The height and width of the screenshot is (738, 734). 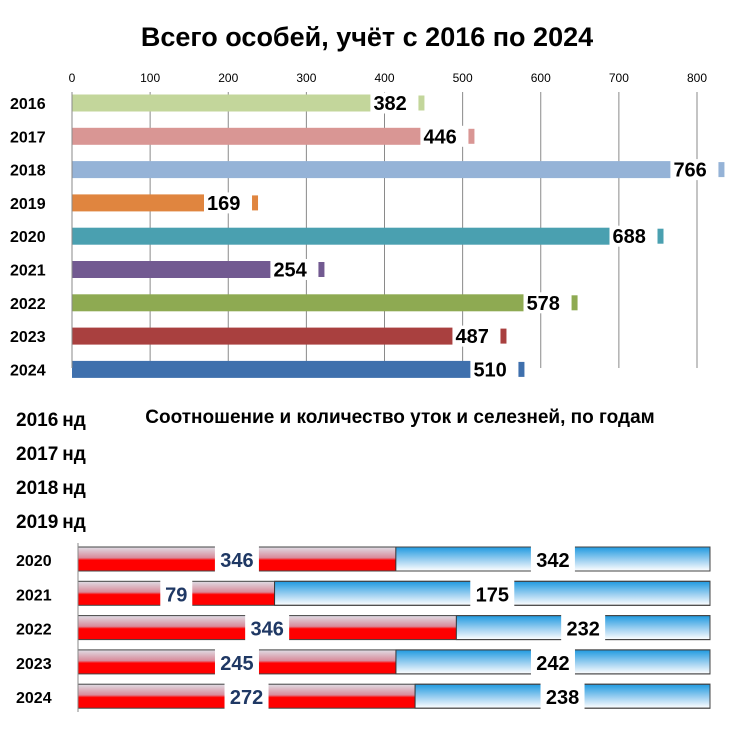 What do you see at coordinates (384, 78) in the screenshot?
I see `x-tick-label: 400` at bounding box center [384, 78].